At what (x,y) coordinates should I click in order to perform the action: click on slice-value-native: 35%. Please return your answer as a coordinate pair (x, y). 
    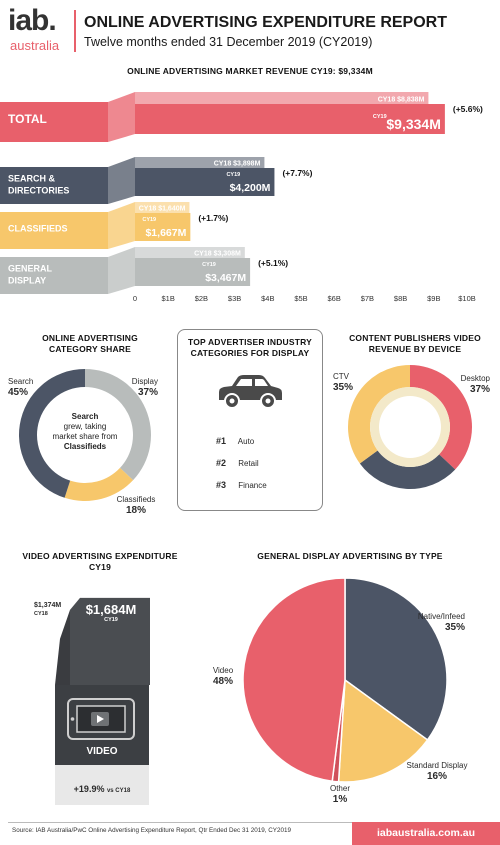
    Looking at the image, I should click on (454, 627).